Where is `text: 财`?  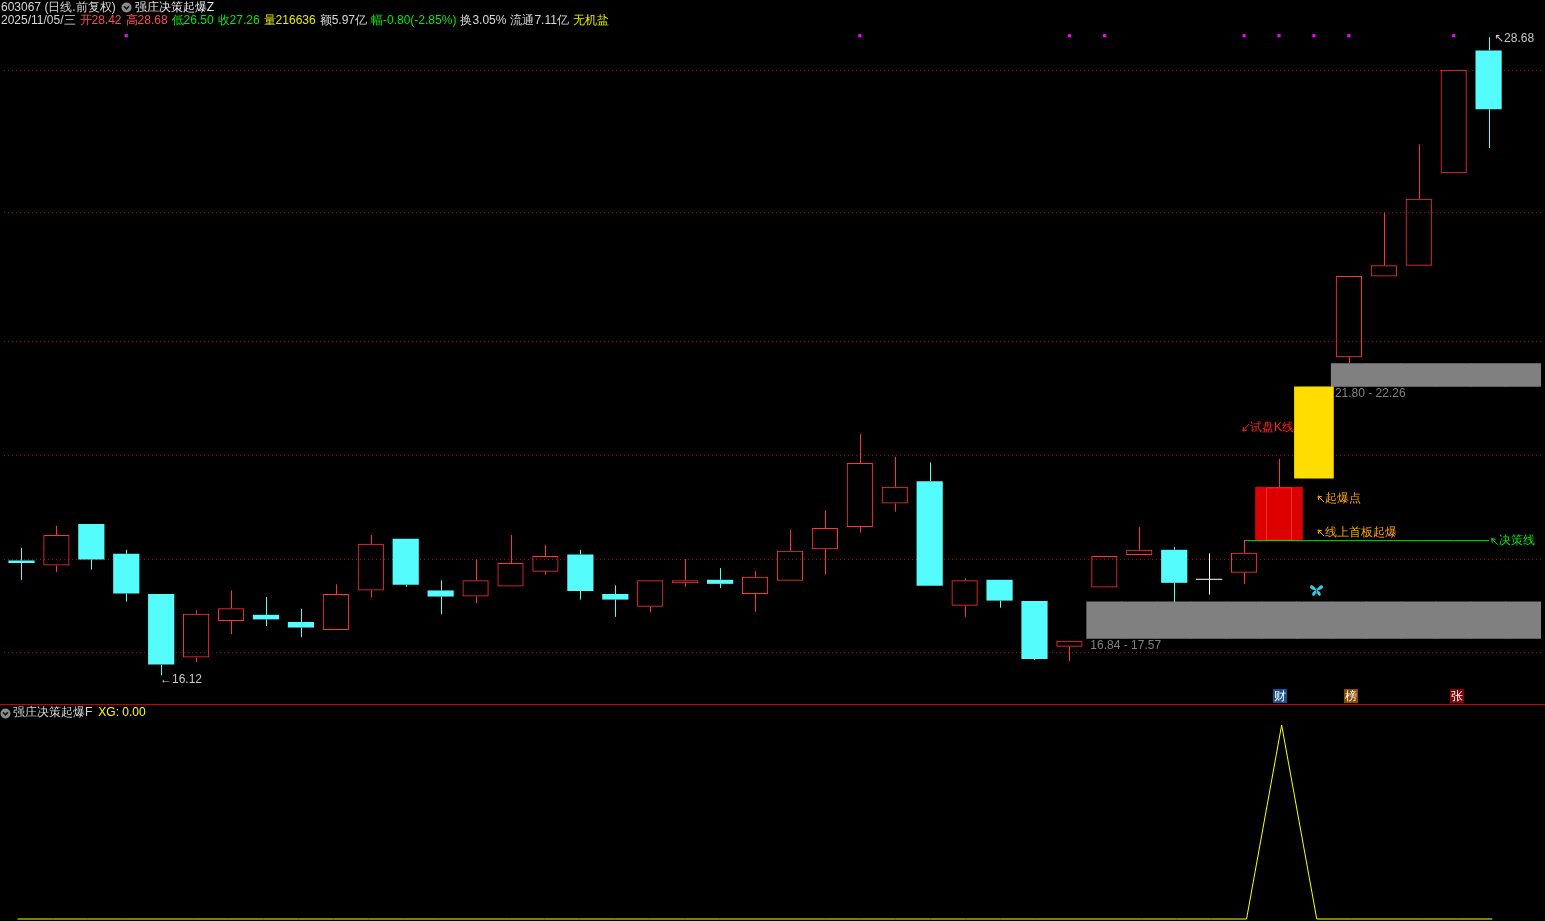
text: 财 is located at coordinates (1280, 696).